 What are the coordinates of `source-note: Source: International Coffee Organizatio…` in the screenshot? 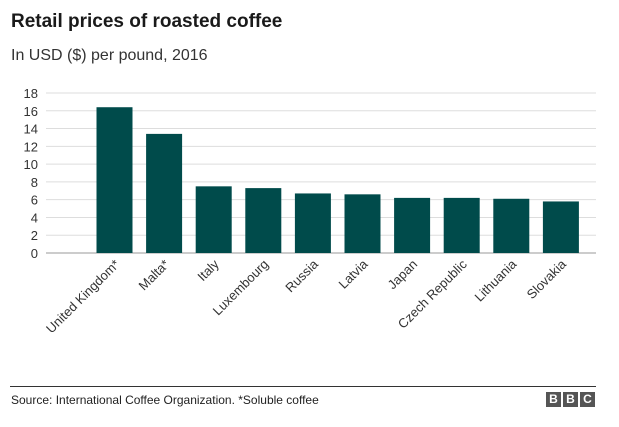 It's located at (165, 400).